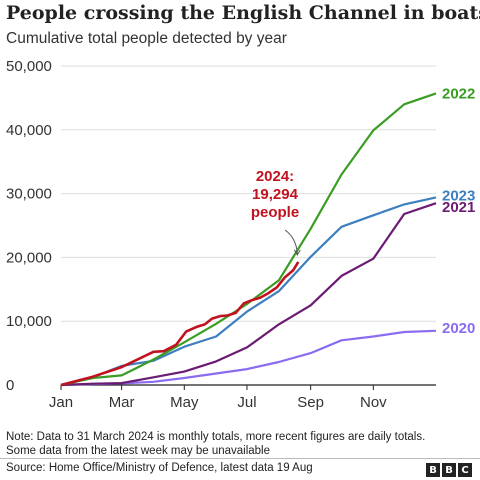 The width and height of the screenshot is (480, 480). Describe the element at coordinates (29, 226) in the screenshot. I see `y-axis-tick-labels: 0 10,000 20,000 30,000 40,000 50,000` at that location.